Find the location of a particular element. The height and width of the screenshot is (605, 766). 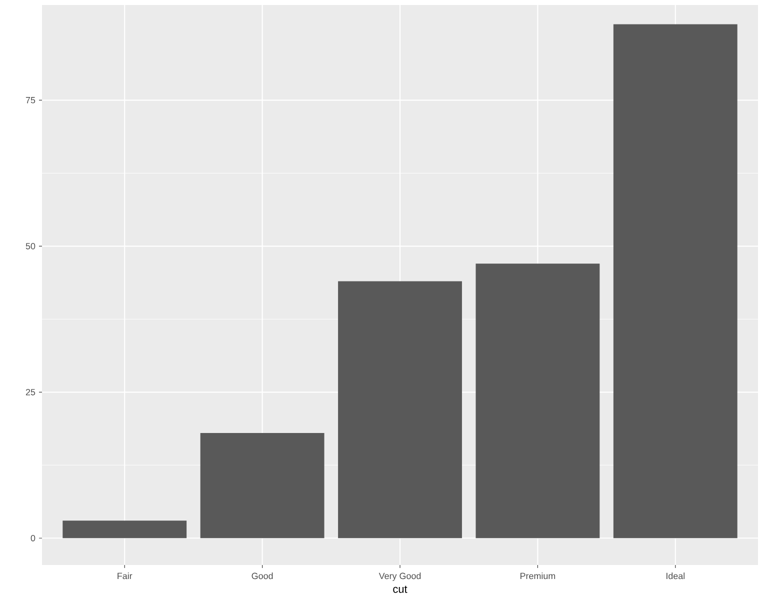

x-tick-label: Fair is located at coordinates (125, 576).